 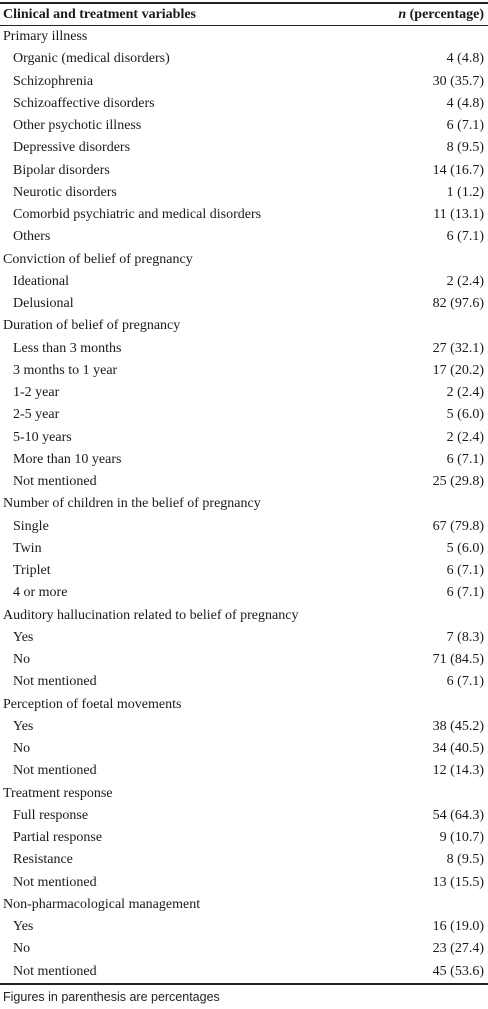 I want to click on table-row: Resistance 8 (9.5), so click(x=244, y=860).